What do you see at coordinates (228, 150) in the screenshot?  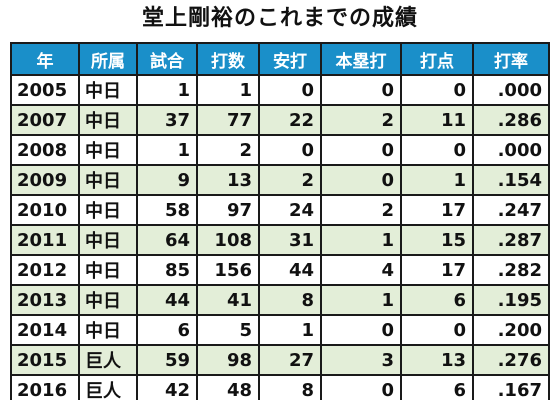 I see `cell-at-bats: 2` at bounding box center [228, 150].